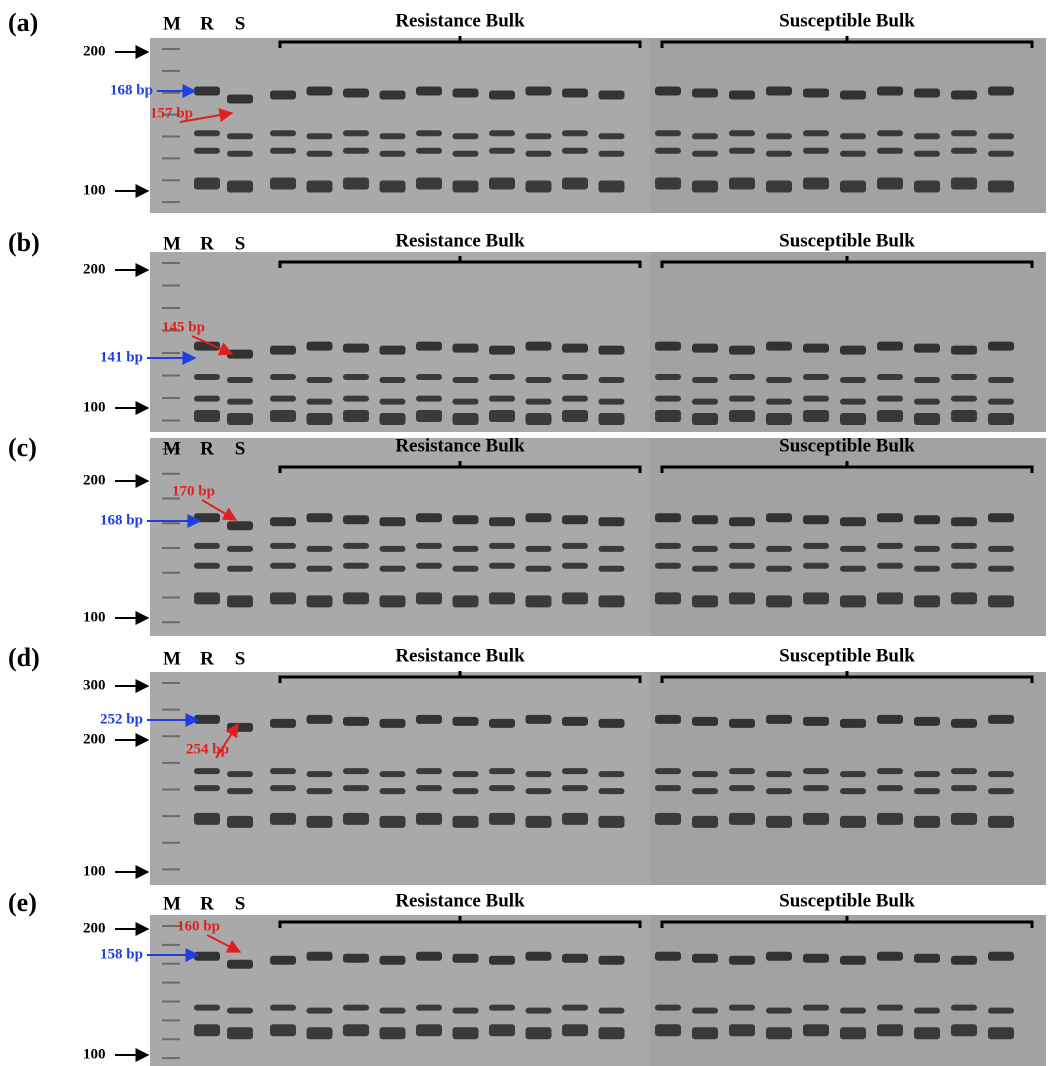 The height and width of the screenshot is (1066, 1051). I want to click on lane-label: R, so click(207, 23).